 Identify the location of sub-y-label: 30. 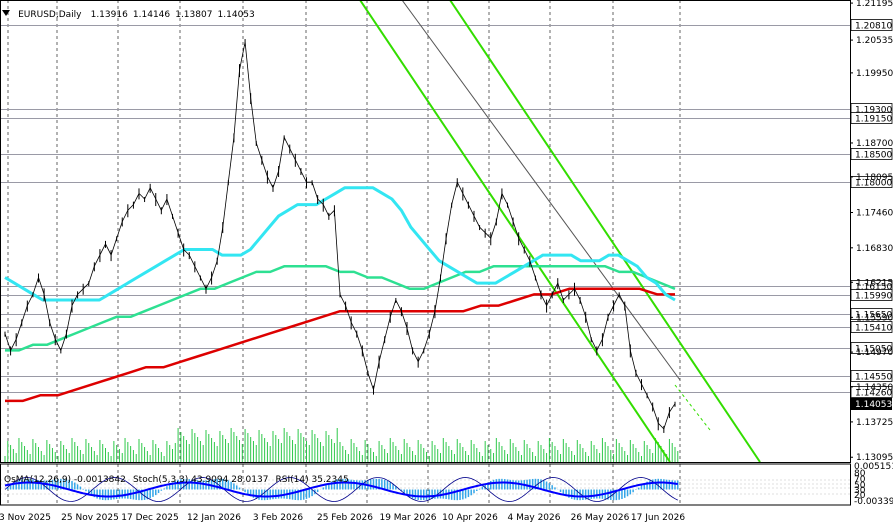
(860, 491).